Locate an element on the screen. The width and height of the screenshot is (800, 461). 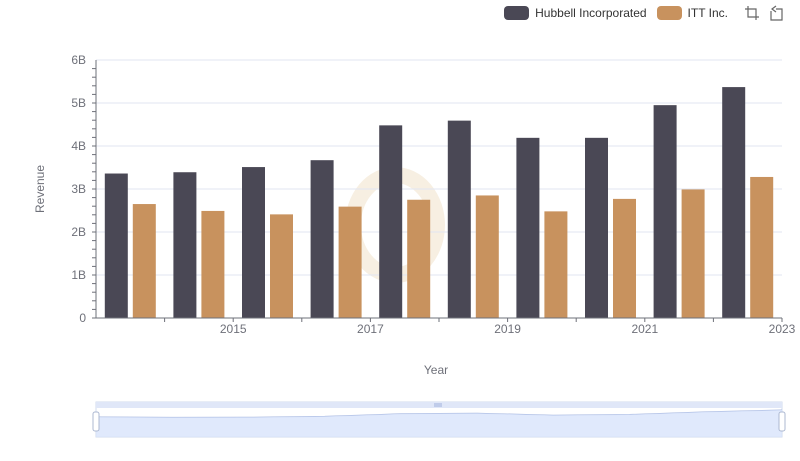
x-tick-label: 2021 is located at coordinates (644, 329).